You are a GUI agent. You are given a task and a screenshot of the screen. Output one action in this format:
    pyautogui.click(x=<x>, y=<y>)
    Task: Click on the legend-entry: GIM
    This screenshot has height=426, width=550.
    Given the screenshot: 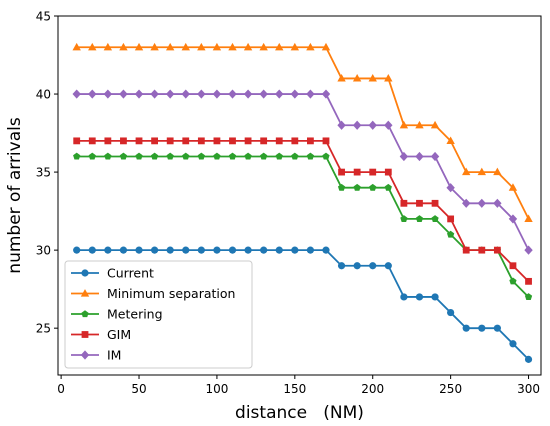 What is the action you would take?
    pyautogui.click(x=101, y=334)
    